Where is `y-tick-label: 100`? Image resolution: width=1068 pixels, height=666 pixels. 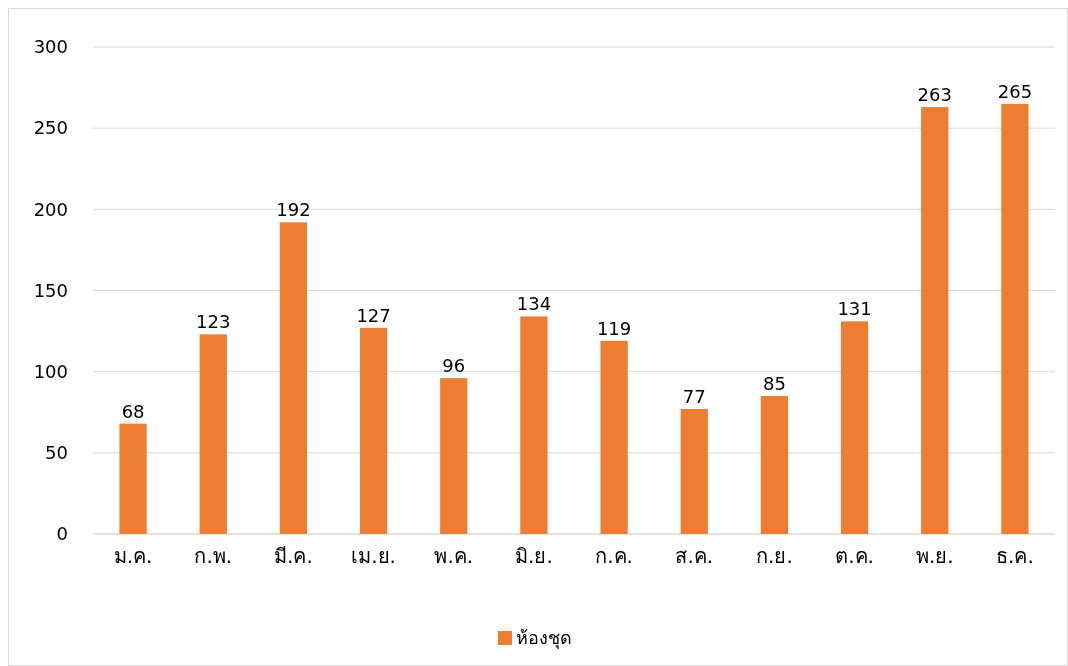 y-tick-label: 100 is located at coordinates (50, 371).